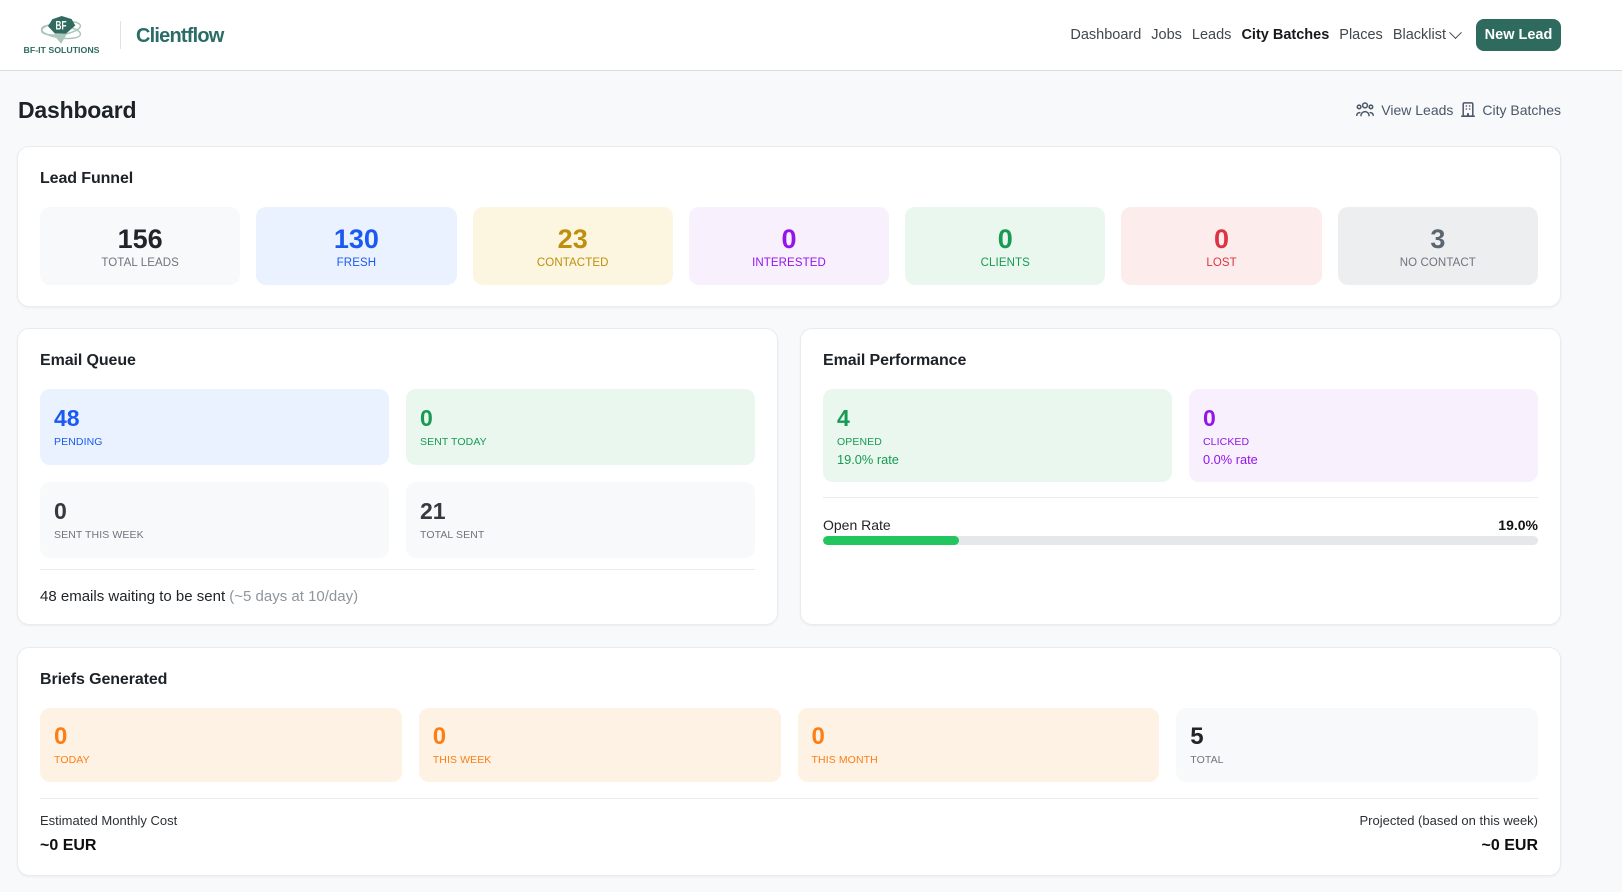 The width and height of the screenshot is (1622, 892). I want to click on svg-text: BF, so click(61, 25).